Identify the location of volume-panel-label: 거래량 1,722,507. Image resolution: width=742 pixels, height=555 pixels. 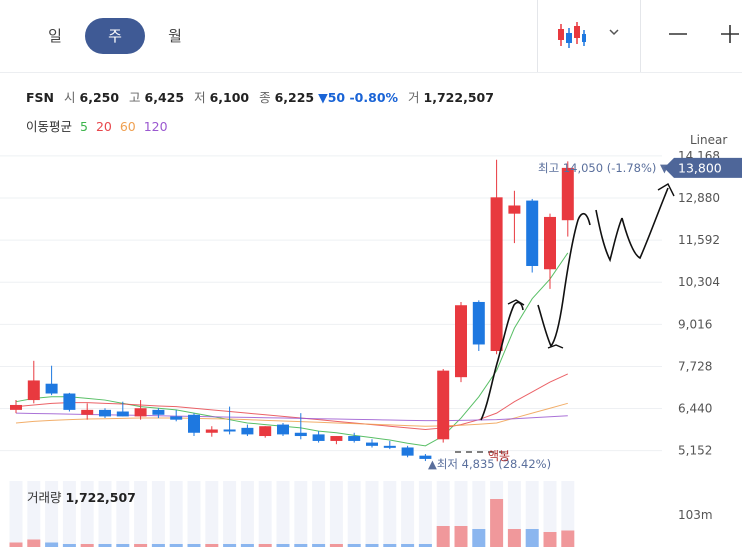
(81, 496).